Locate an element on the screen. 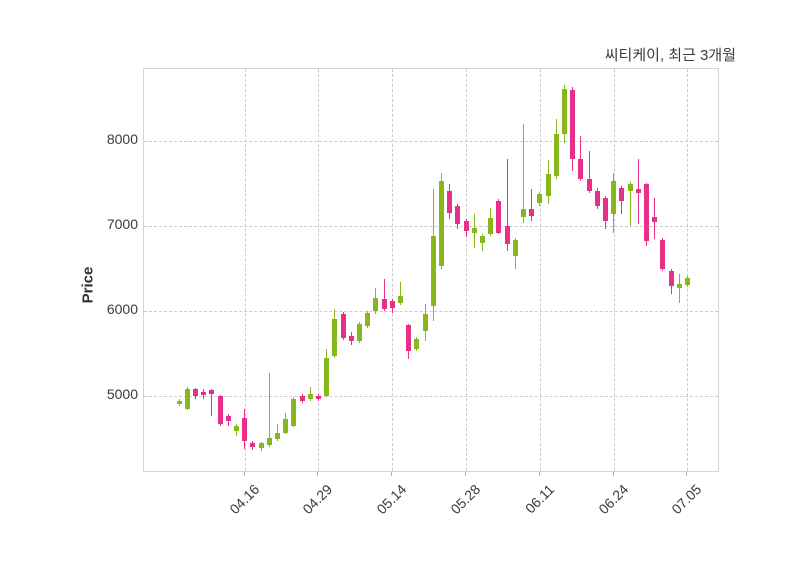 The image size is (800, 575). x-tick-label: 05.28 is located at coordinates (465, 499).